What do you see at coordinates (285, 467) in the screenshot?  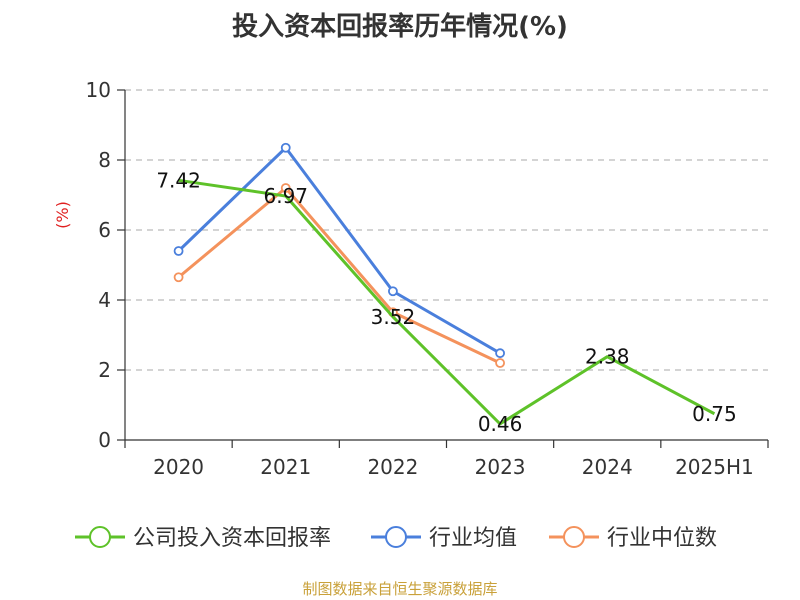 I see `x-tick-label: 2021` at bounding box center [285, 467].